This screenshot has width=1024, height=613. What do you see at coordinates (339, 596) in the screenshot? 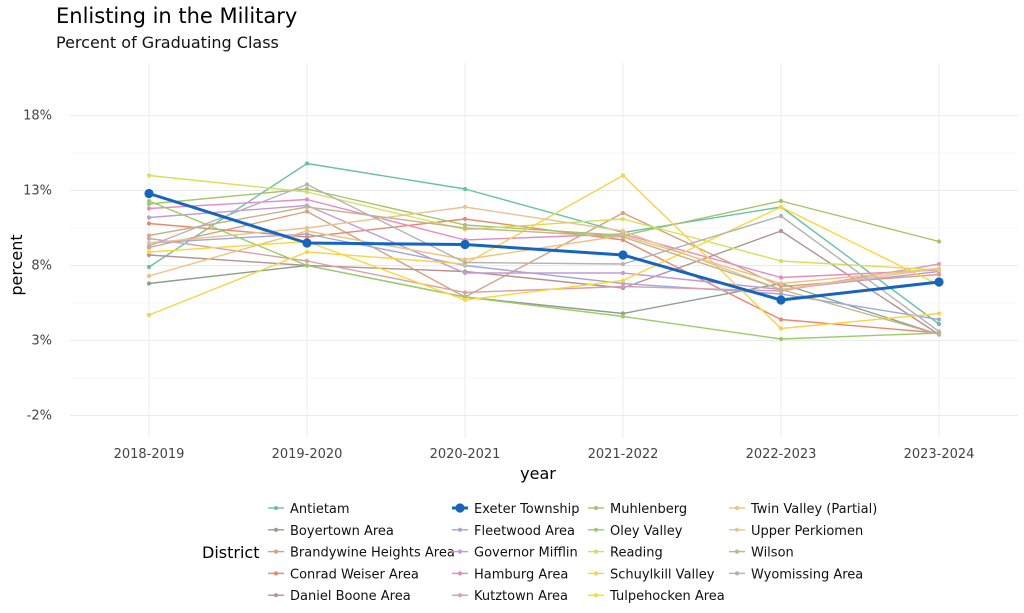
I see `legend-item: Daniel Boone Area` at bounding box center [339, 596].